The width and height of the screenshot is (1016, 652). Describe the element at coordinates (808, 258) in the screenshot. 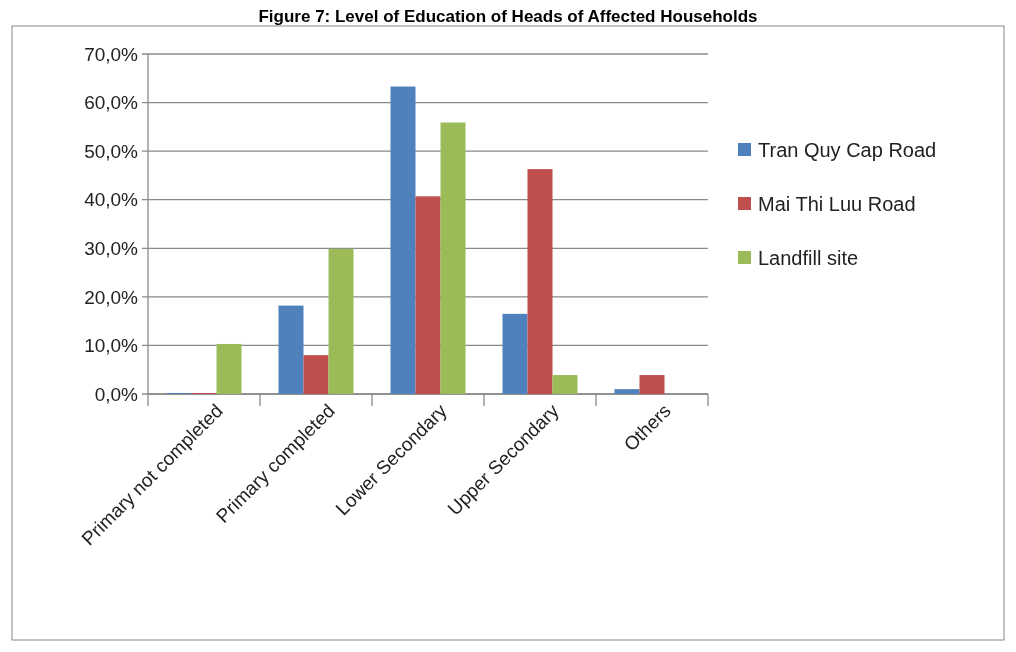

I see `legend-label: Landfill site` at that location.